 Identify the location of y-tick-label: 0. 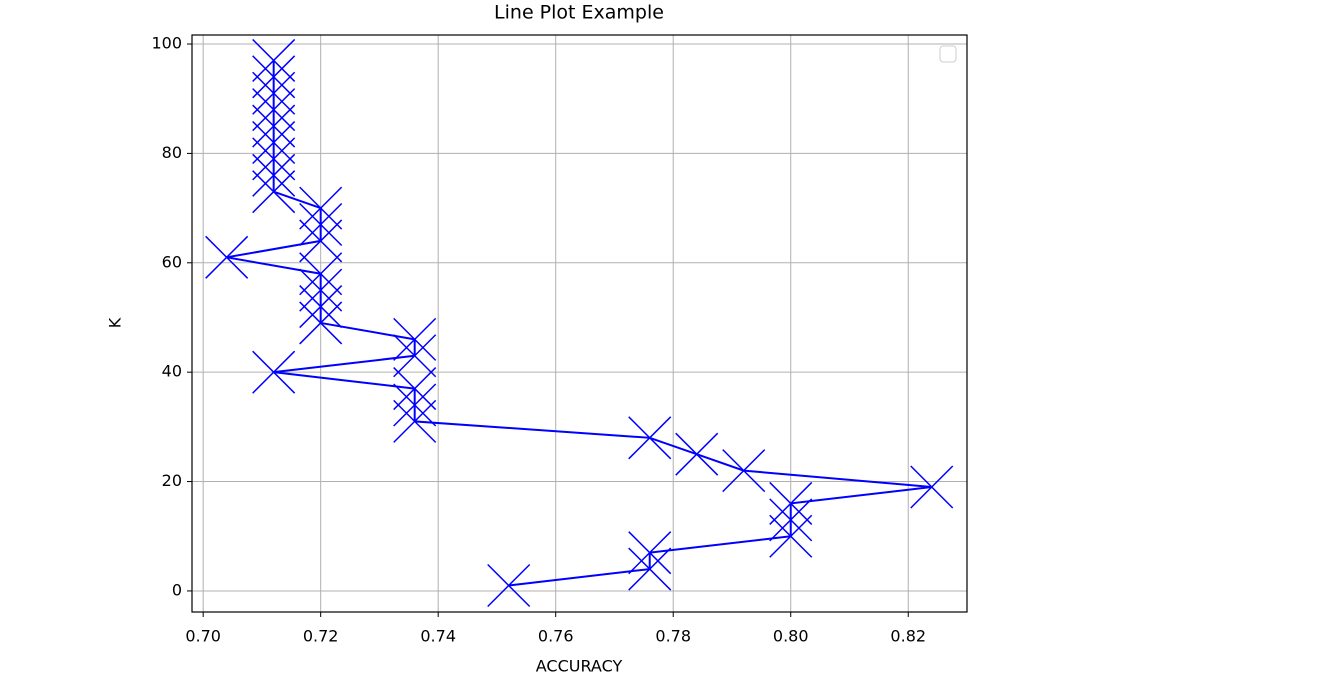
(177, 589).